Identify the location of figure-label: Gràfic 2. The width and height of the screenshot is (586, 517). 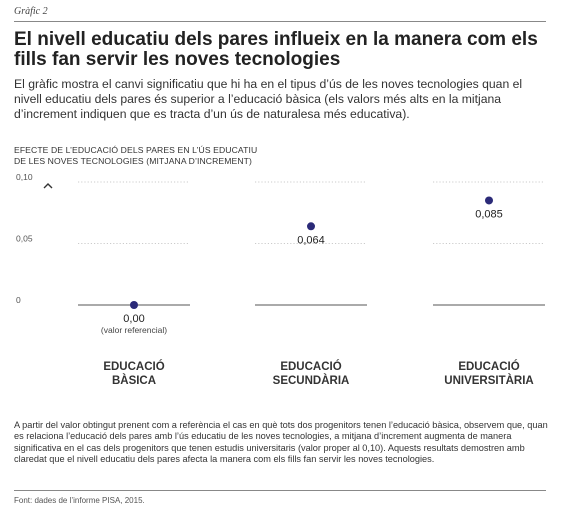
(31, 11).